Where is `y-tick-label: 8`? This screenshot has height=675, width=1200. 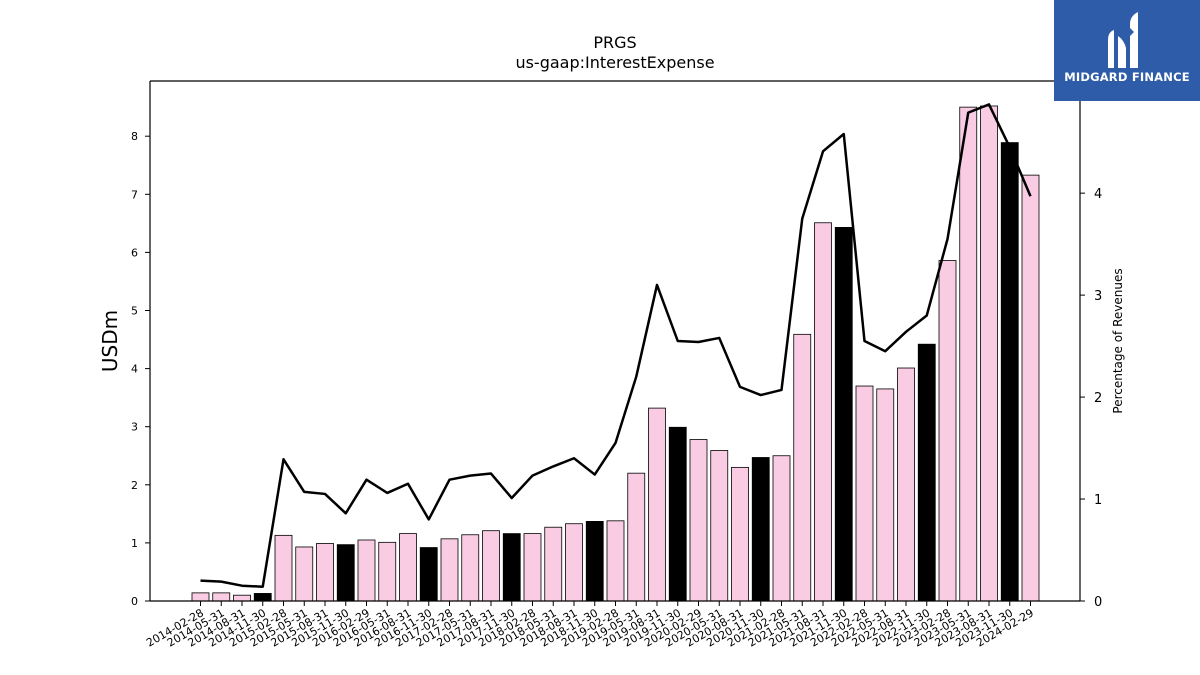
y-tick-label: 8 is located at coordinates (134, 136).